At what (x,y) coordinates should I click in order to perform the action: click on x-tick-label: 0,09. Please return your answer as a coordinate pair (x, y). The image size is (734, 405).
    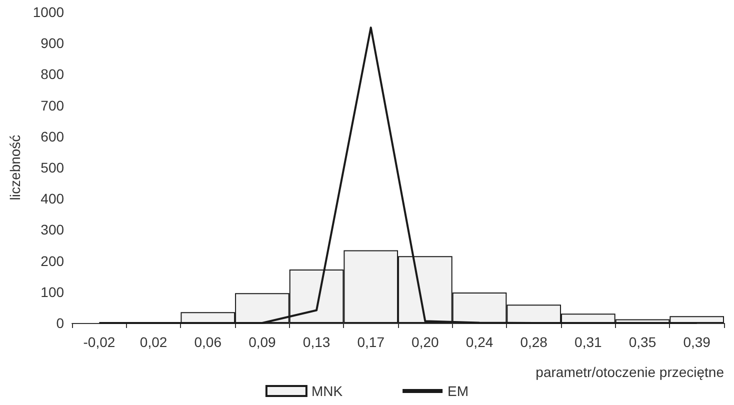
    Looking at the image, I should click on (262, 342).